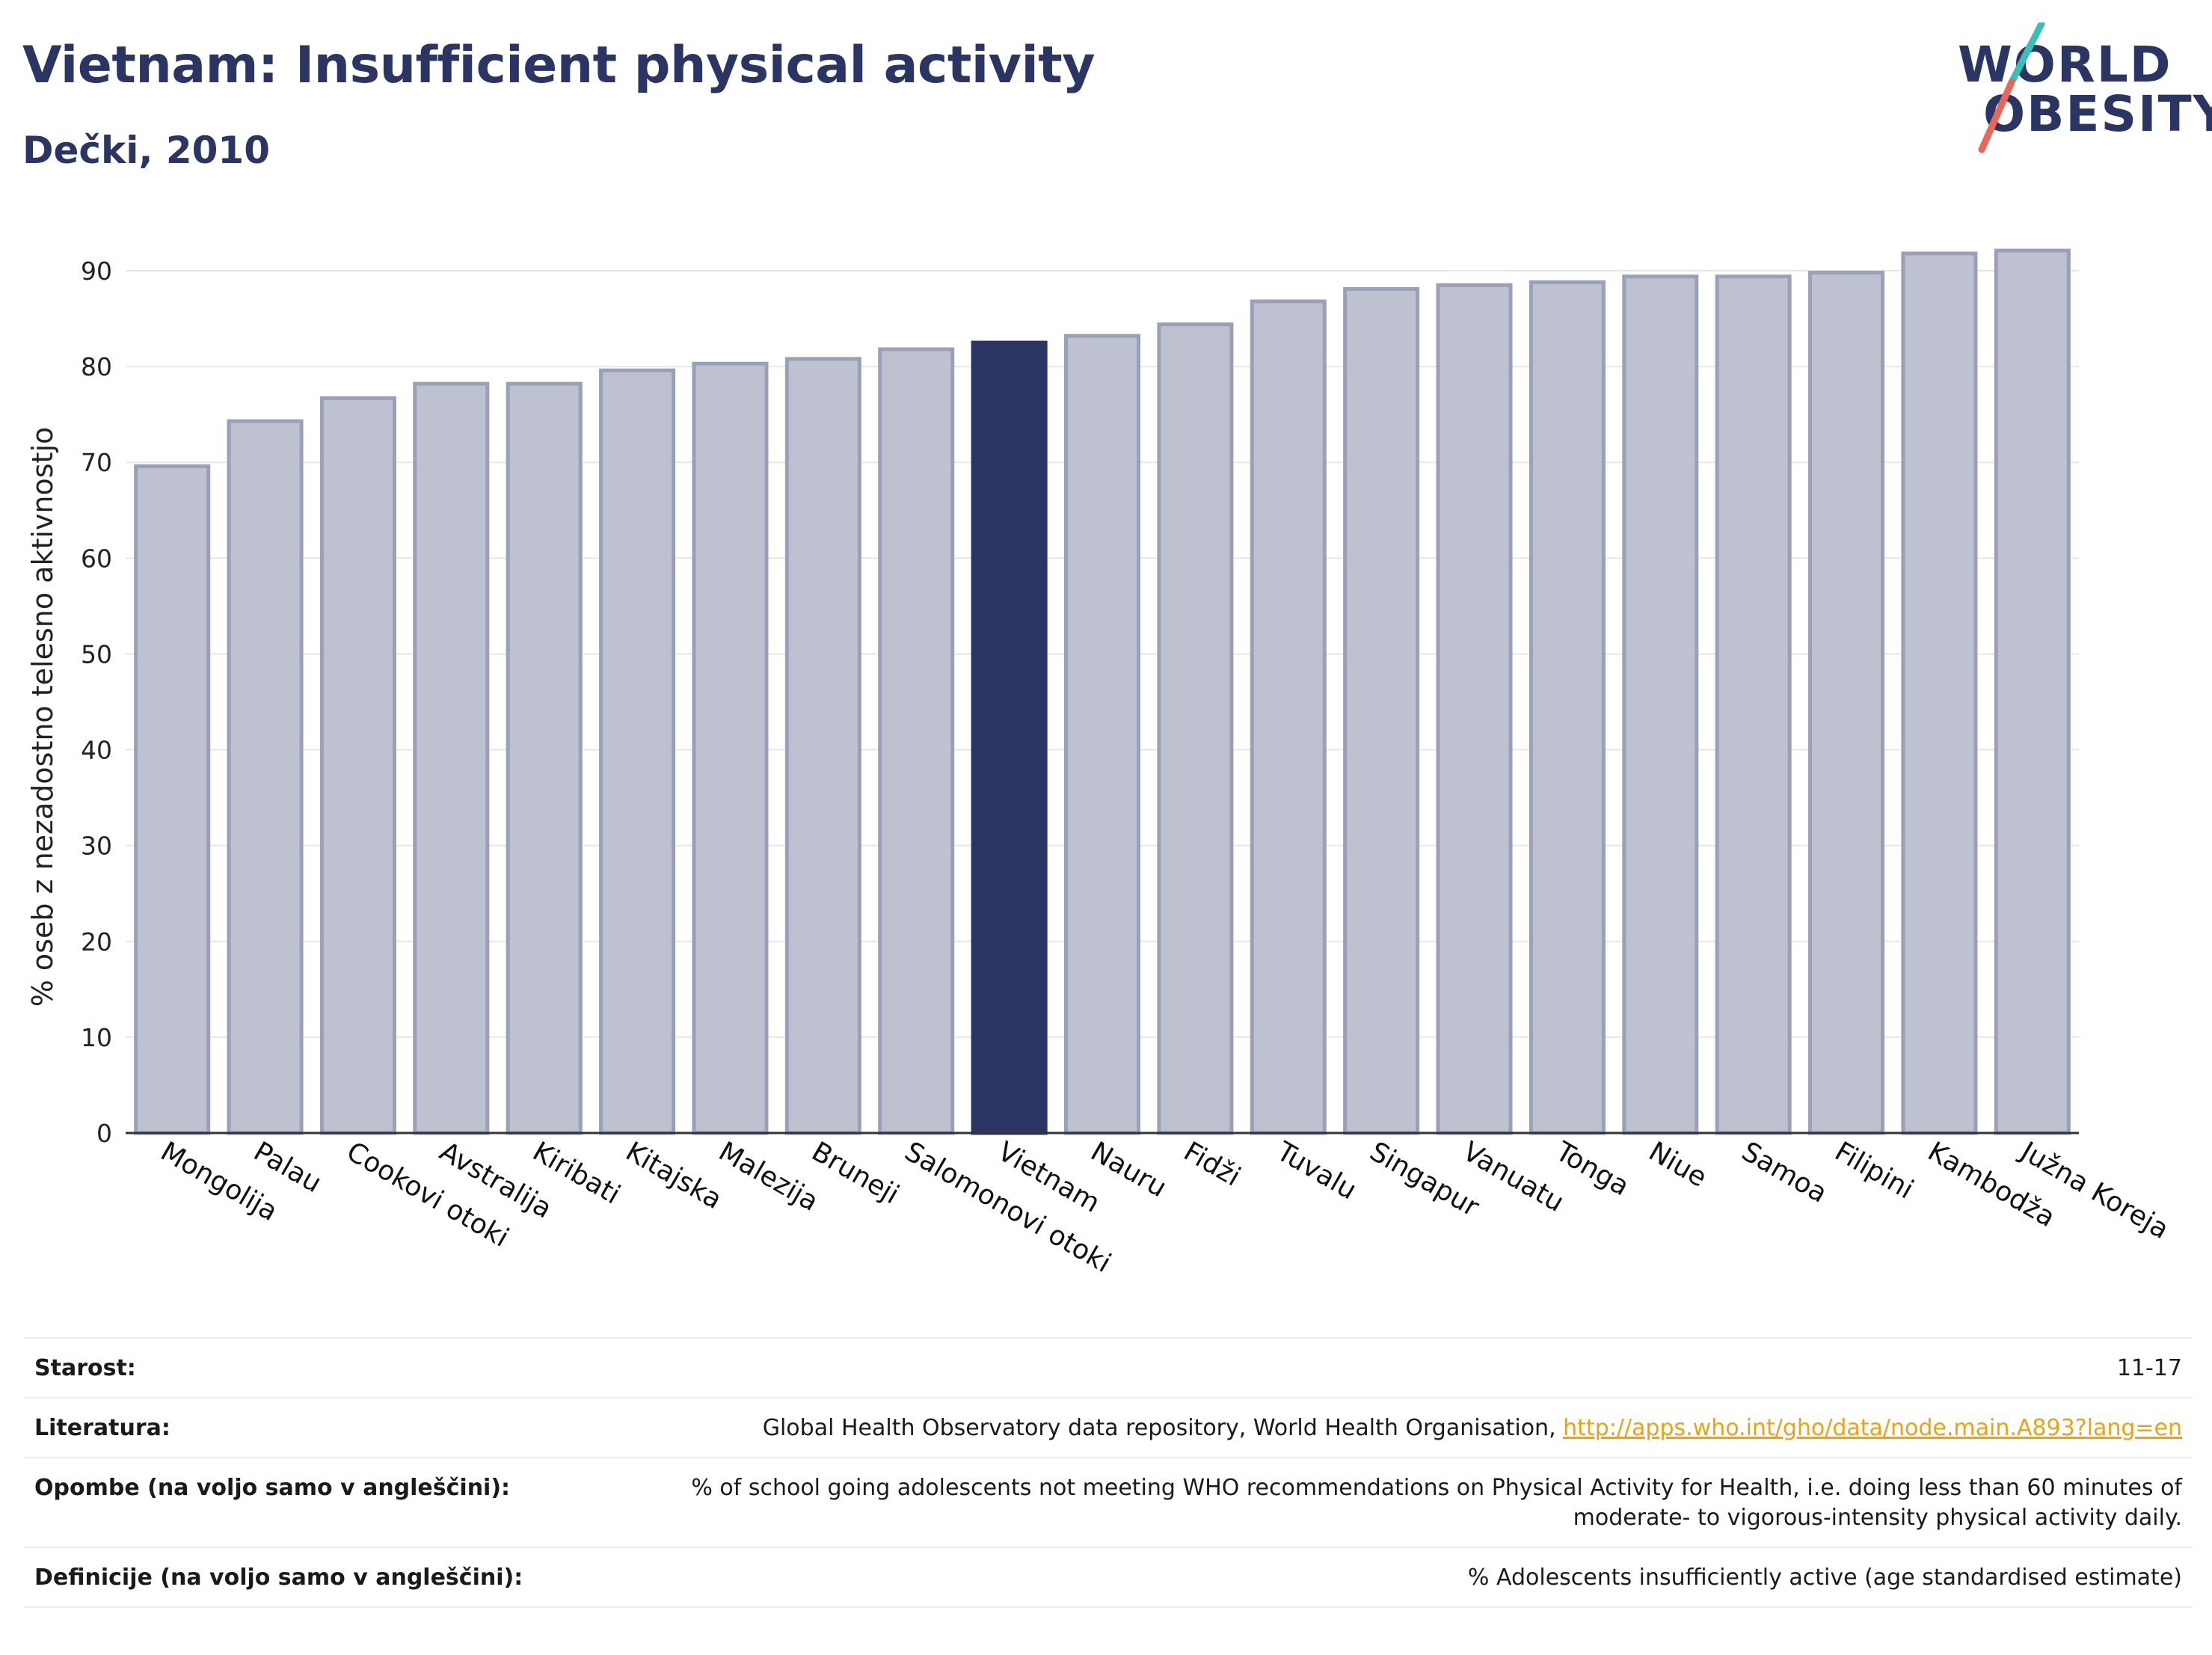 The width and height of the screenshot is (2212, 1655). What do you see at coordinates (272, 1488) in the screenshot?
I see `meta-label: Opombe (na voljo samo v angleščini):` at bounding box center [272, 1488].